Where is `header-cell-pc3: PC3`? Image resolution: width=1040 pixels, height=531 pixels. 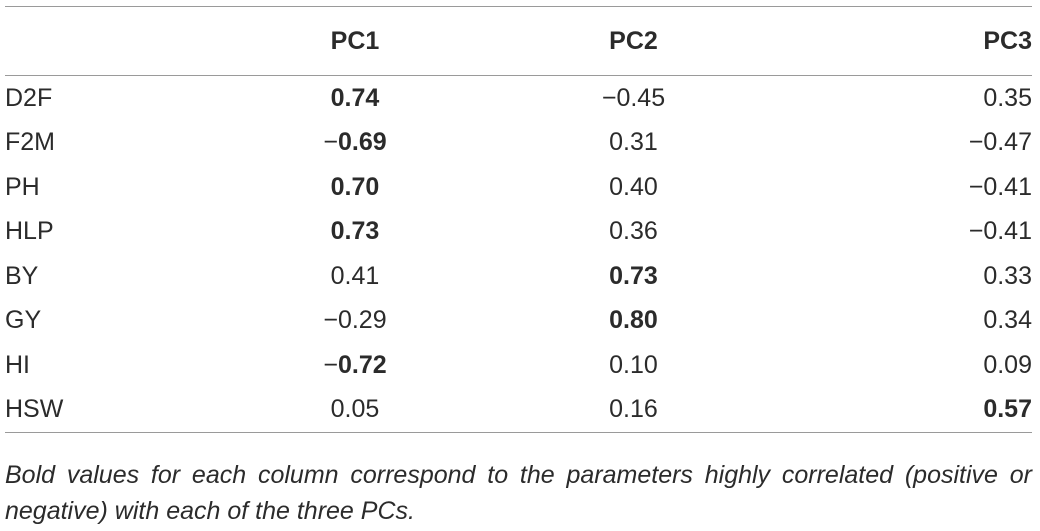 header-cell-pc3: PC3 is located at coordinates (1007, 40).